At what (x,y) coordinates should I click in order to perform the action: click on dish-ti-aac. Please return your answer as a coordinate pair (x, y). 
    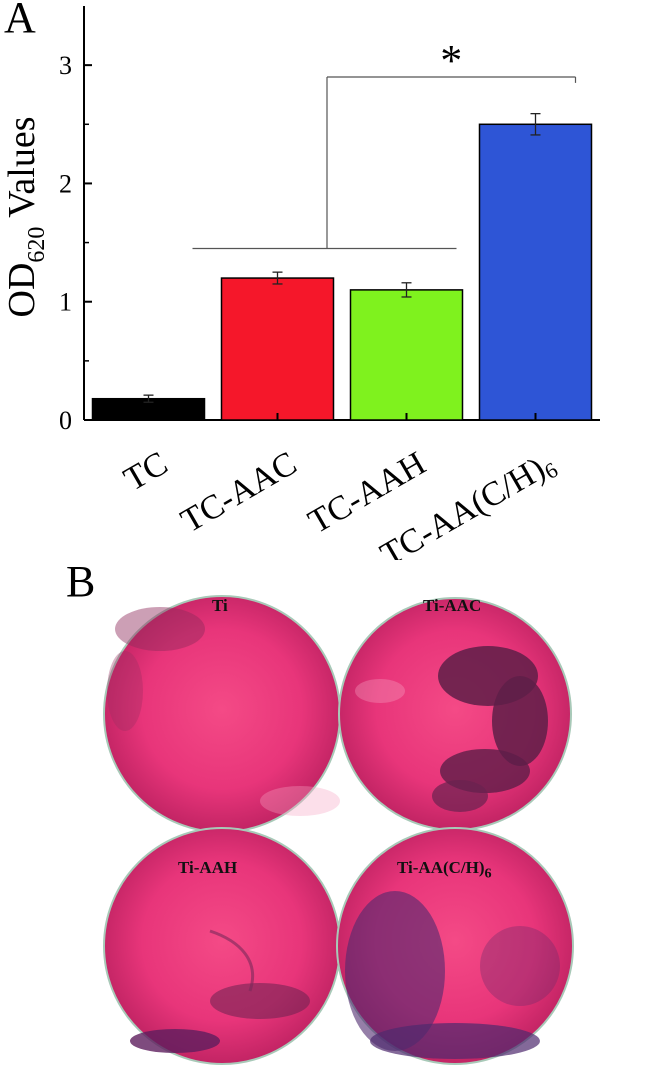
    Looking at the image, I should click on (455, 714).